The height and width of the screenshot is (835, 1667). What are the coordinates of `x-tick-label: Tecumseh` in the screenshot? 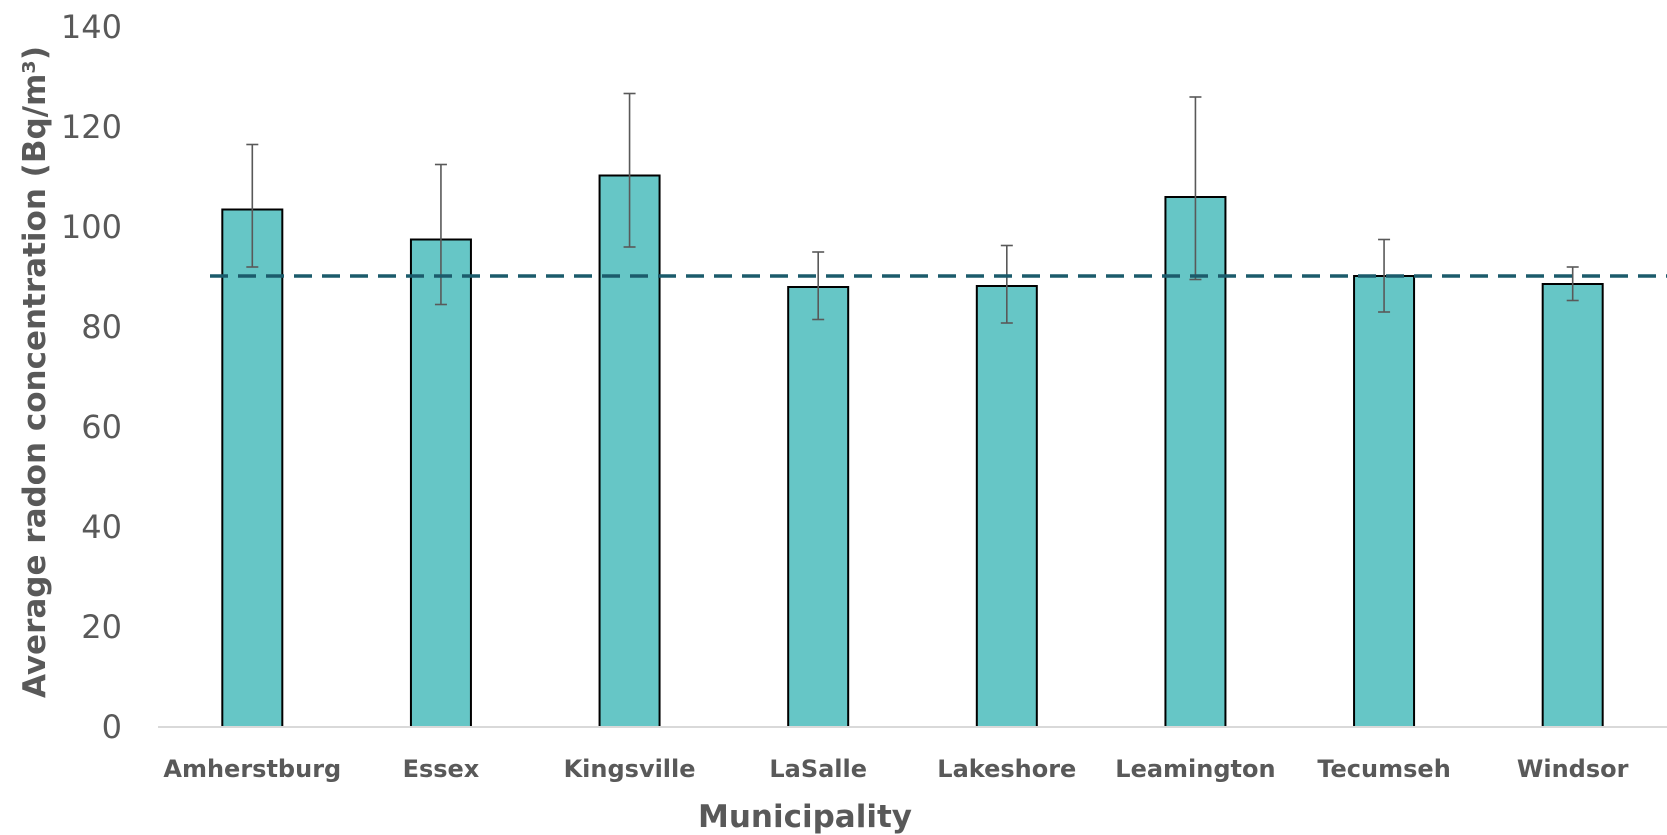 It's located at (1383, 769).